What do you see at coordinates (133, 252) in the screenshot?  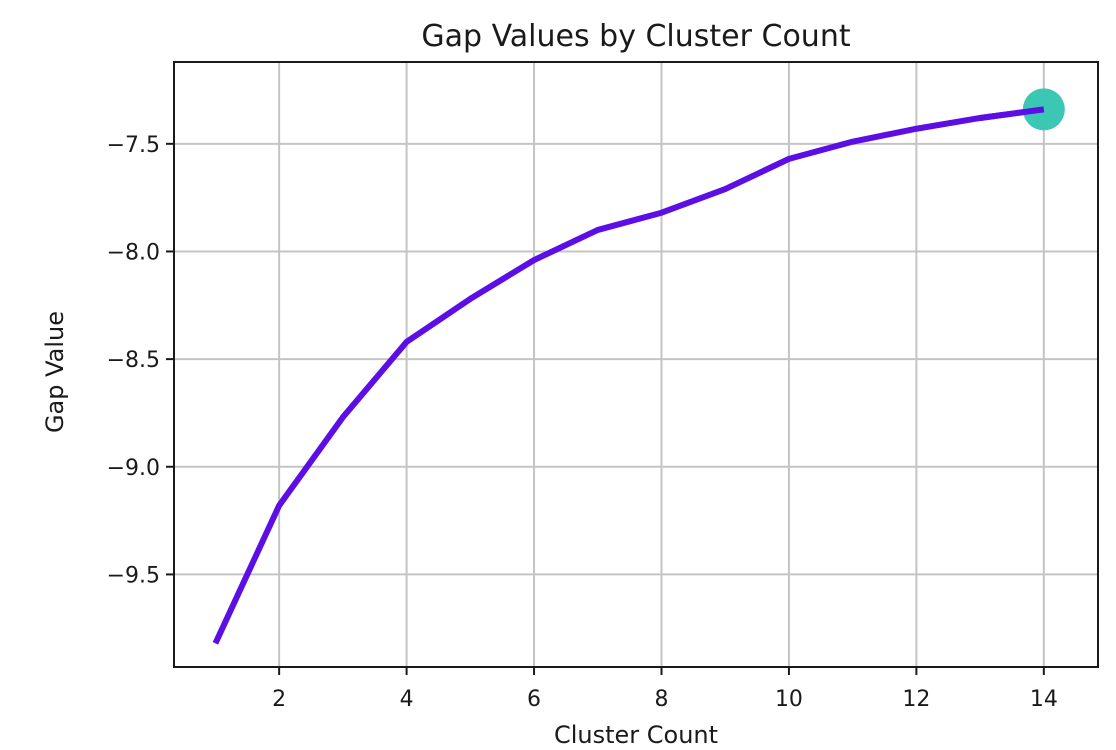 I see `y-tick-label: −8.0` at bounding box center [133, 252].